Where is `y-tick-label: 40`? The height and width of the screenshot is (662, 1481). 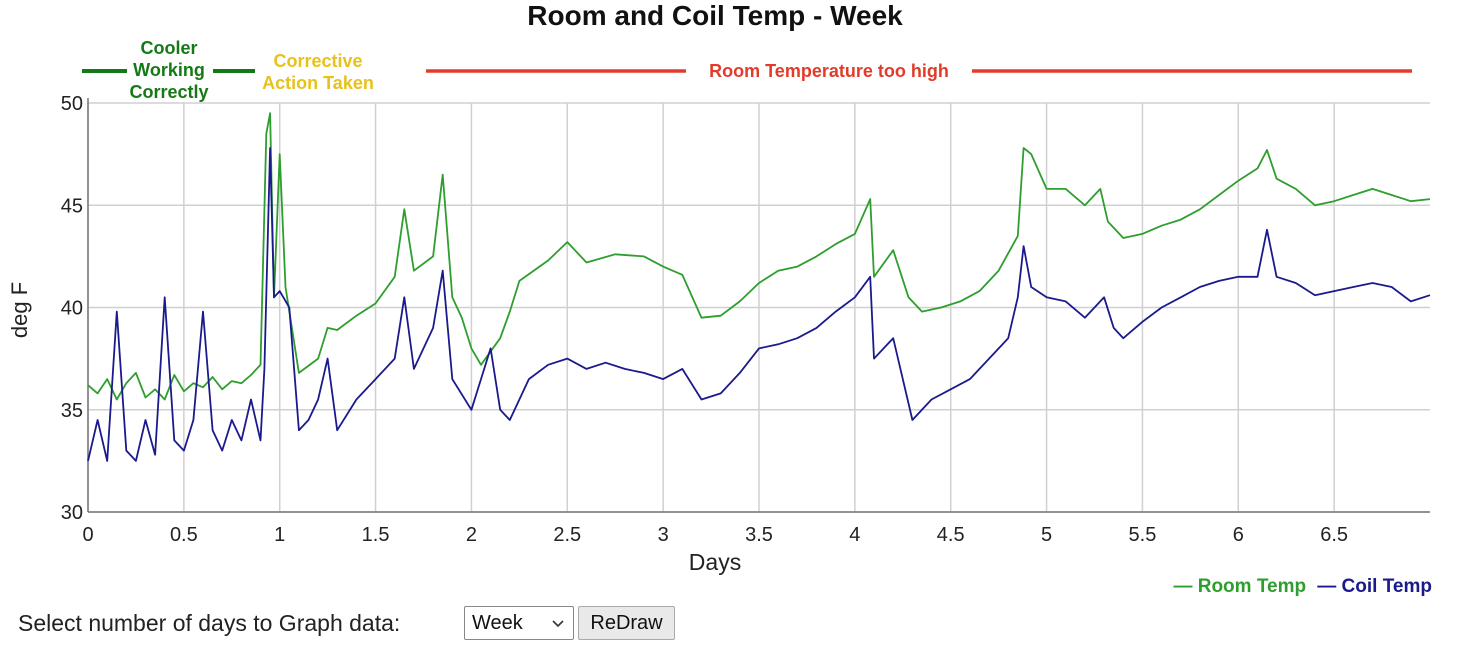 y-tick-label: 40 is located at coordinates (72, 309).